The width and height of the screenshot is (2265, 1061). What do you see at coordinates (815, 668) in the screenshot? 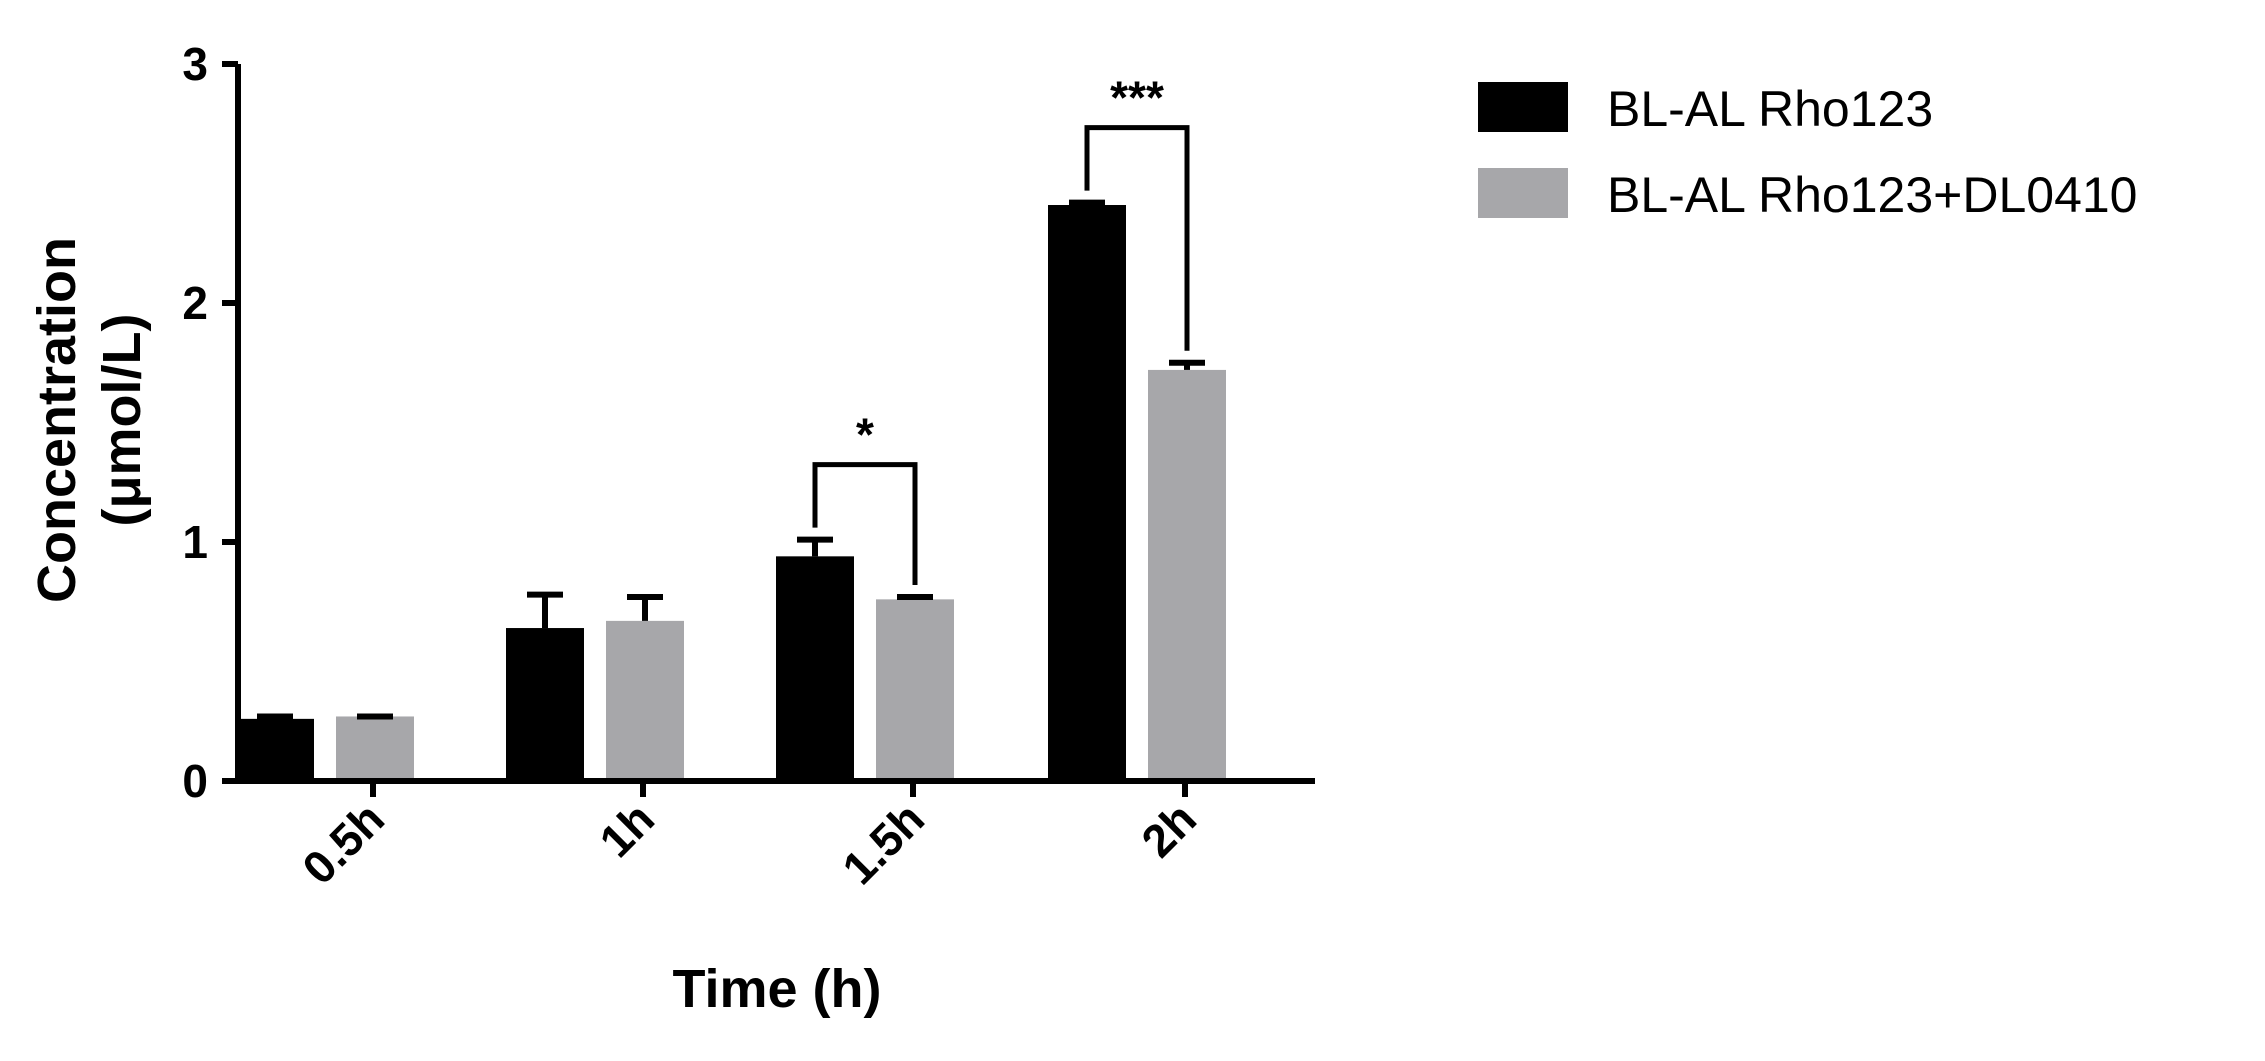
I see `bar-rho123-1.5h` at bounding box center [815, 668].